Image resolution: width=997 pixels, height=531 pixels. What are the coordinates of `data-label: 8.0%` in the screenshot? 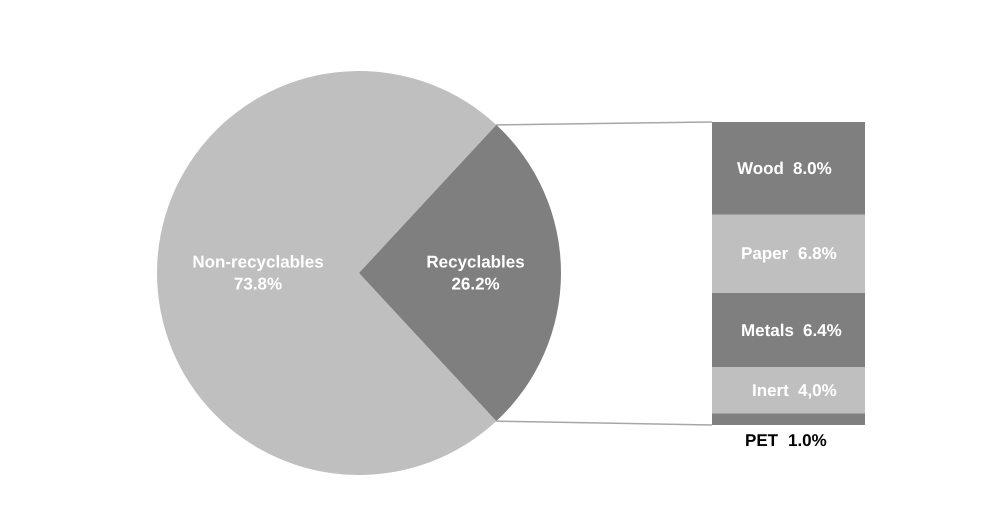 It's located at (812, 168).